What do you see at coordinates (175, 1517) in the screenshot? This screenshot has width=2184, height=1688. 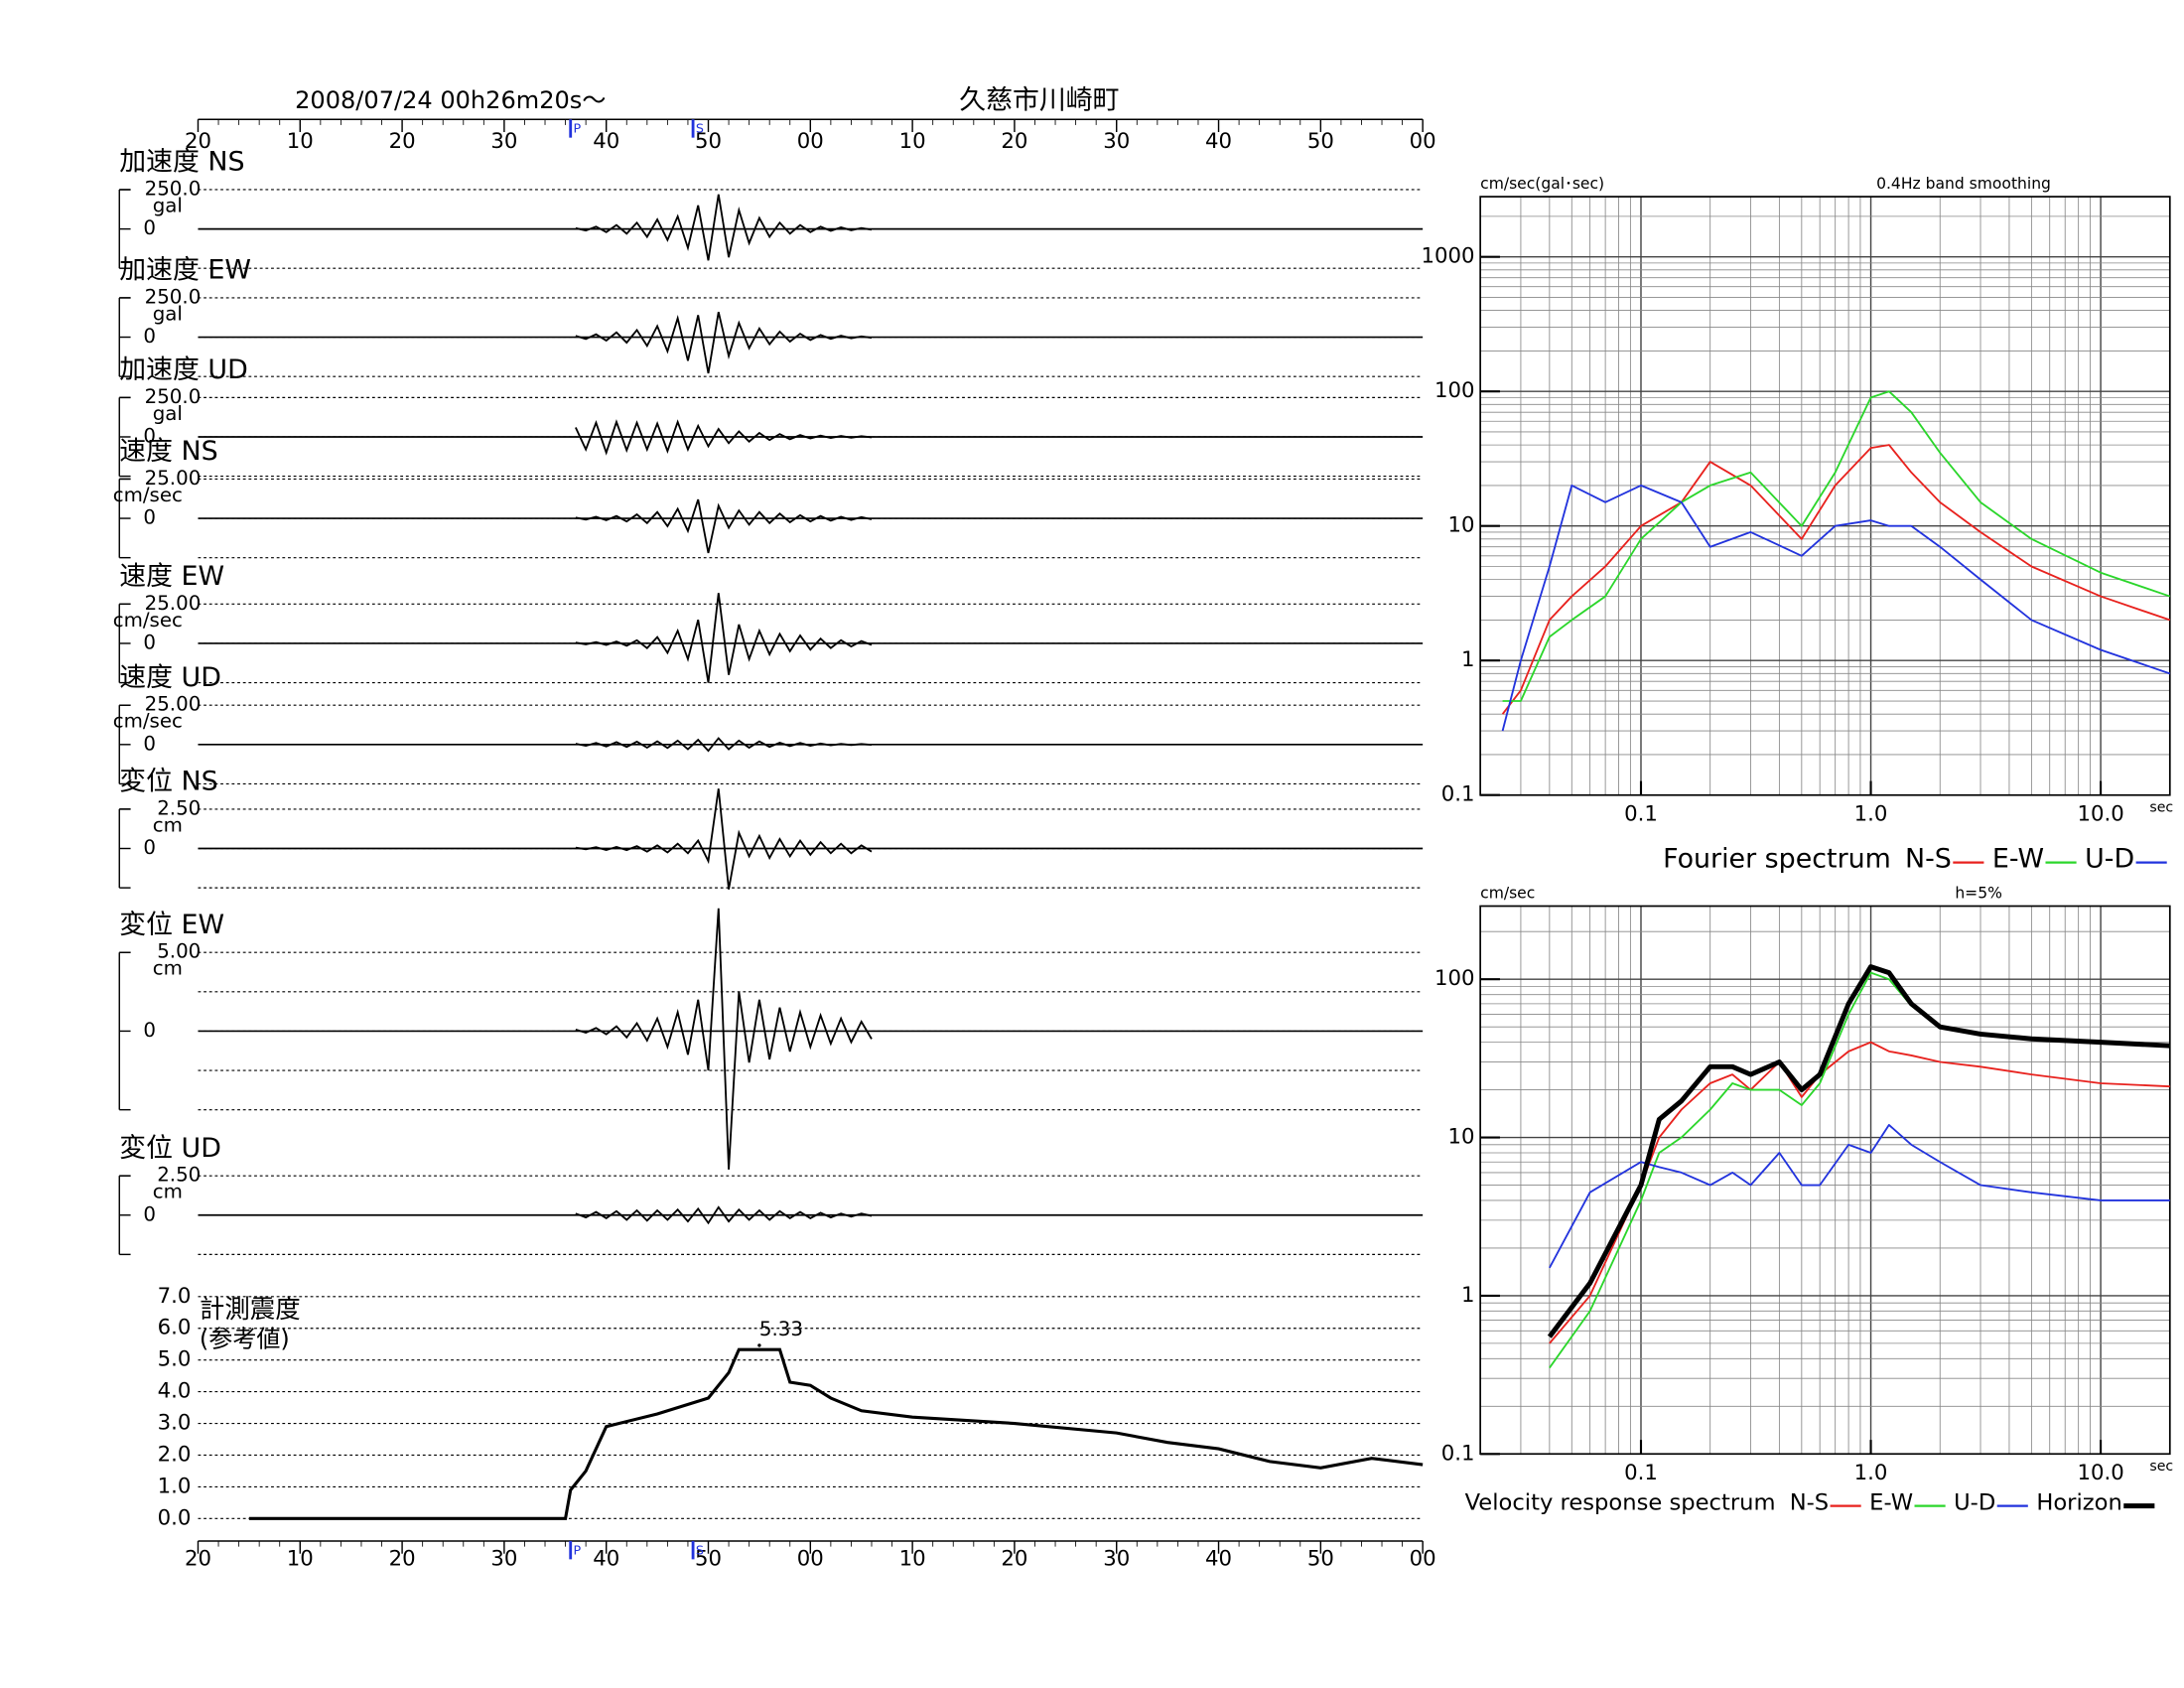 I see `y-tick-label: 0.0` at bounding box center [175, 1517].